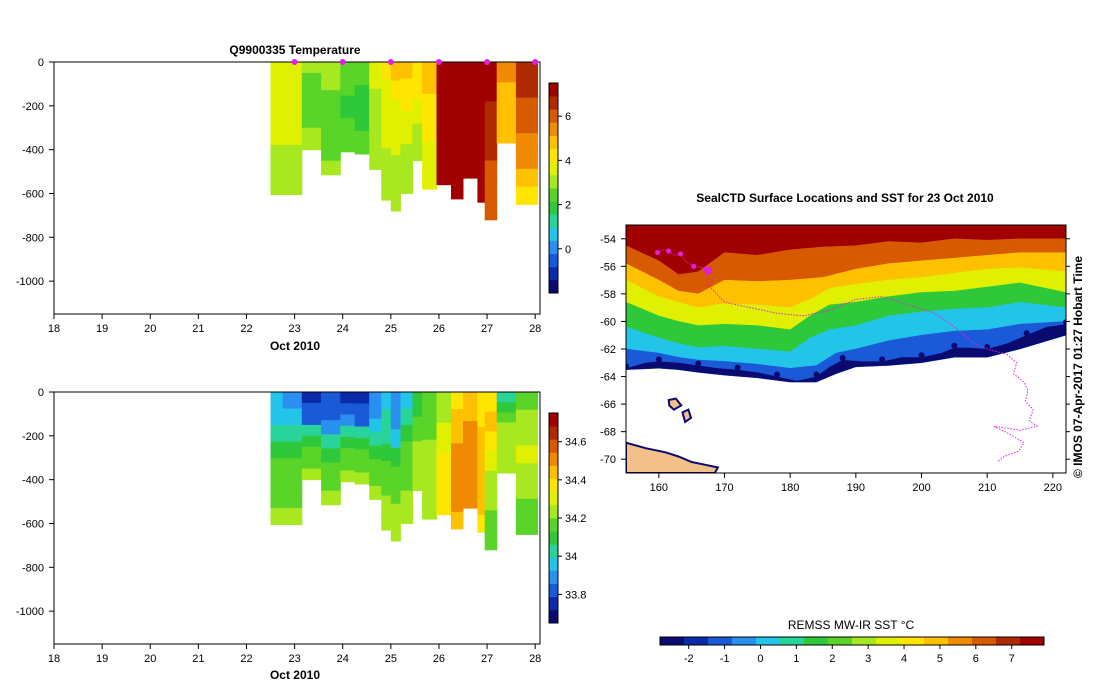 This screenshot has height=700, width=1099. I want to click on temperature-surface-markers, so click(415, 62).